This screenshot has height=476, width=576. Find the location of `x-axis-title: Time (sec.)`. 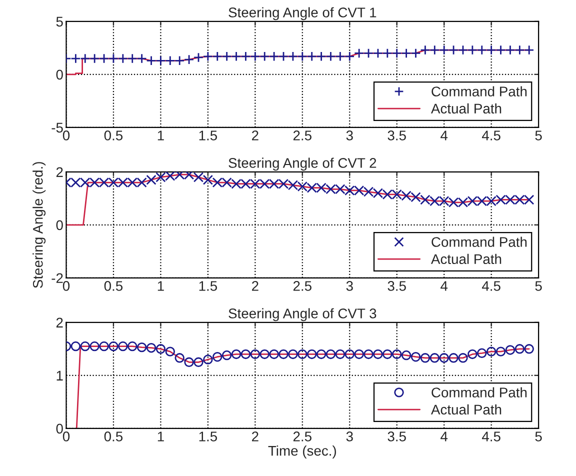

x-axis-title: Time (sec.) is located at coordinates (302, 452).